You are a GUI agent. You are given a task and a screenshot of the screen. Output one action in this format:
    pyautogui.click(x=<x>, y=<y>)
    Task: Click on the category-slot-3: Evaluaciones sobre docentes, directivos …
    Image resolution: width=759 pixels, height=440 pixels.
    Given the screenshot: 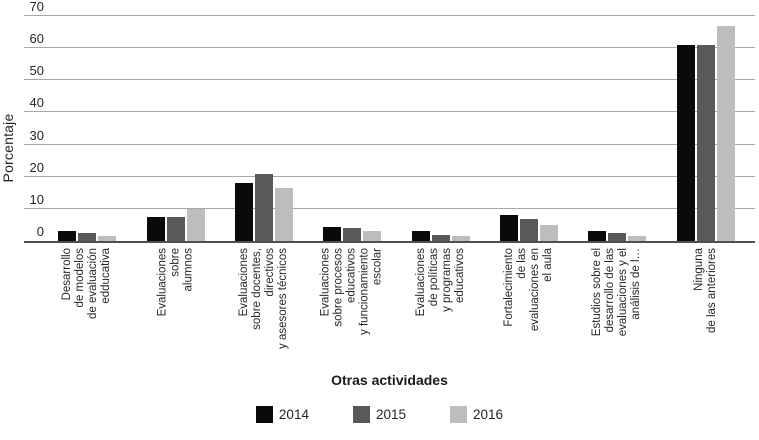 What is the action you would take?
    pyautogui.click(x=264, y=311)
    